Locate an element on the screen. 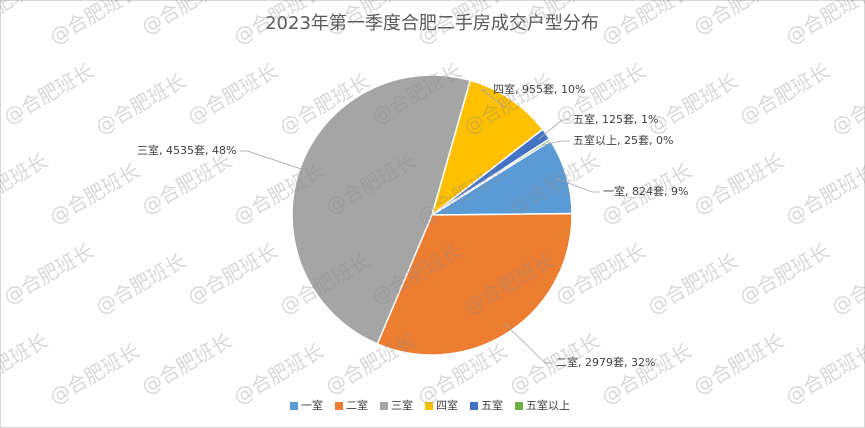  legend-label: 二室 is located at coordinates (357, 405).